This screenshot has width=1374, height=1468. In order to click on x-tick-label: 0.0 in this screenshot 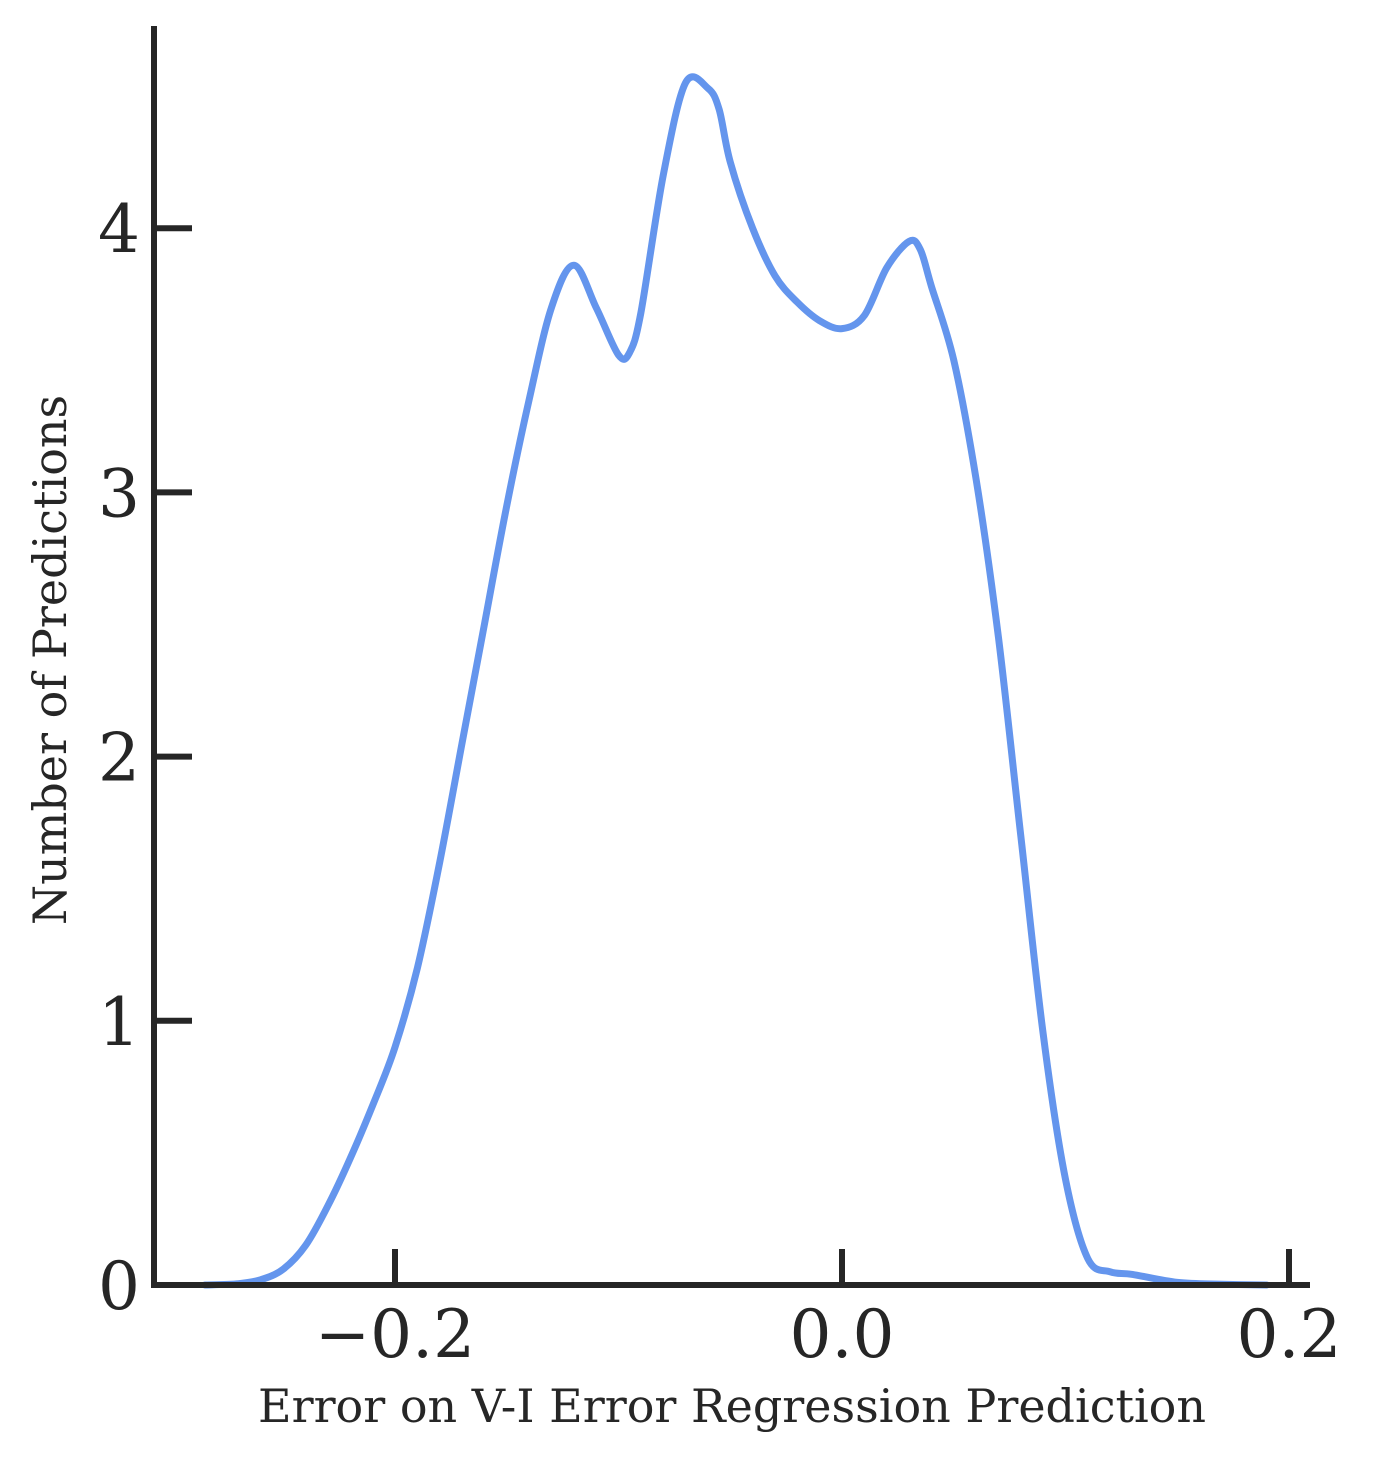, I will do `click(842, 1334)`.